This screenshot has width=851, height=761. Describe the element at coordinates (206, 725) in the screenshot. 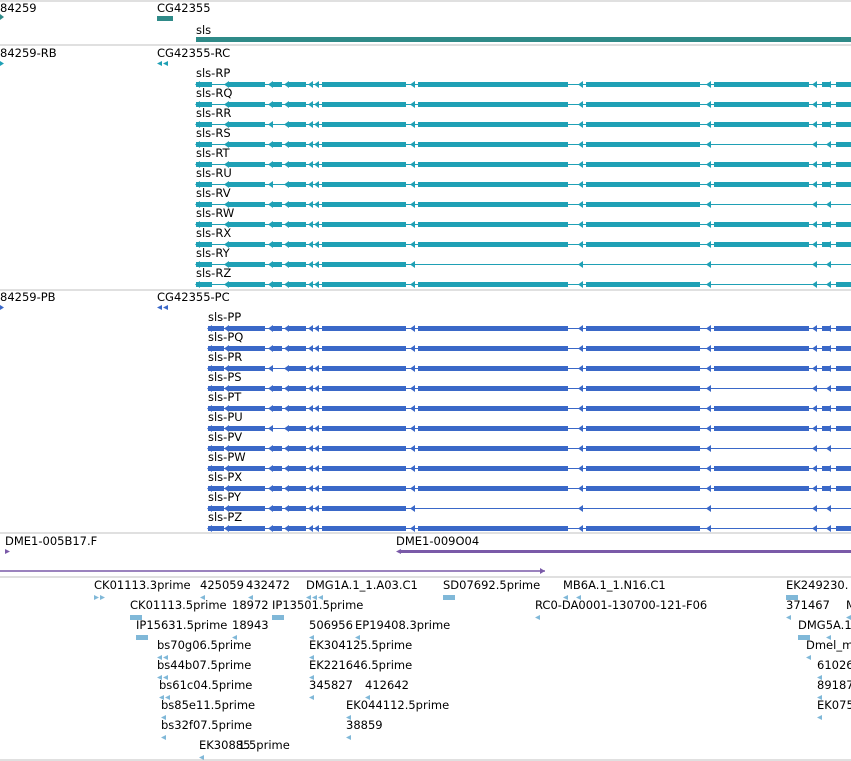

I see `est-label: bs32f07.5prime` at that location.